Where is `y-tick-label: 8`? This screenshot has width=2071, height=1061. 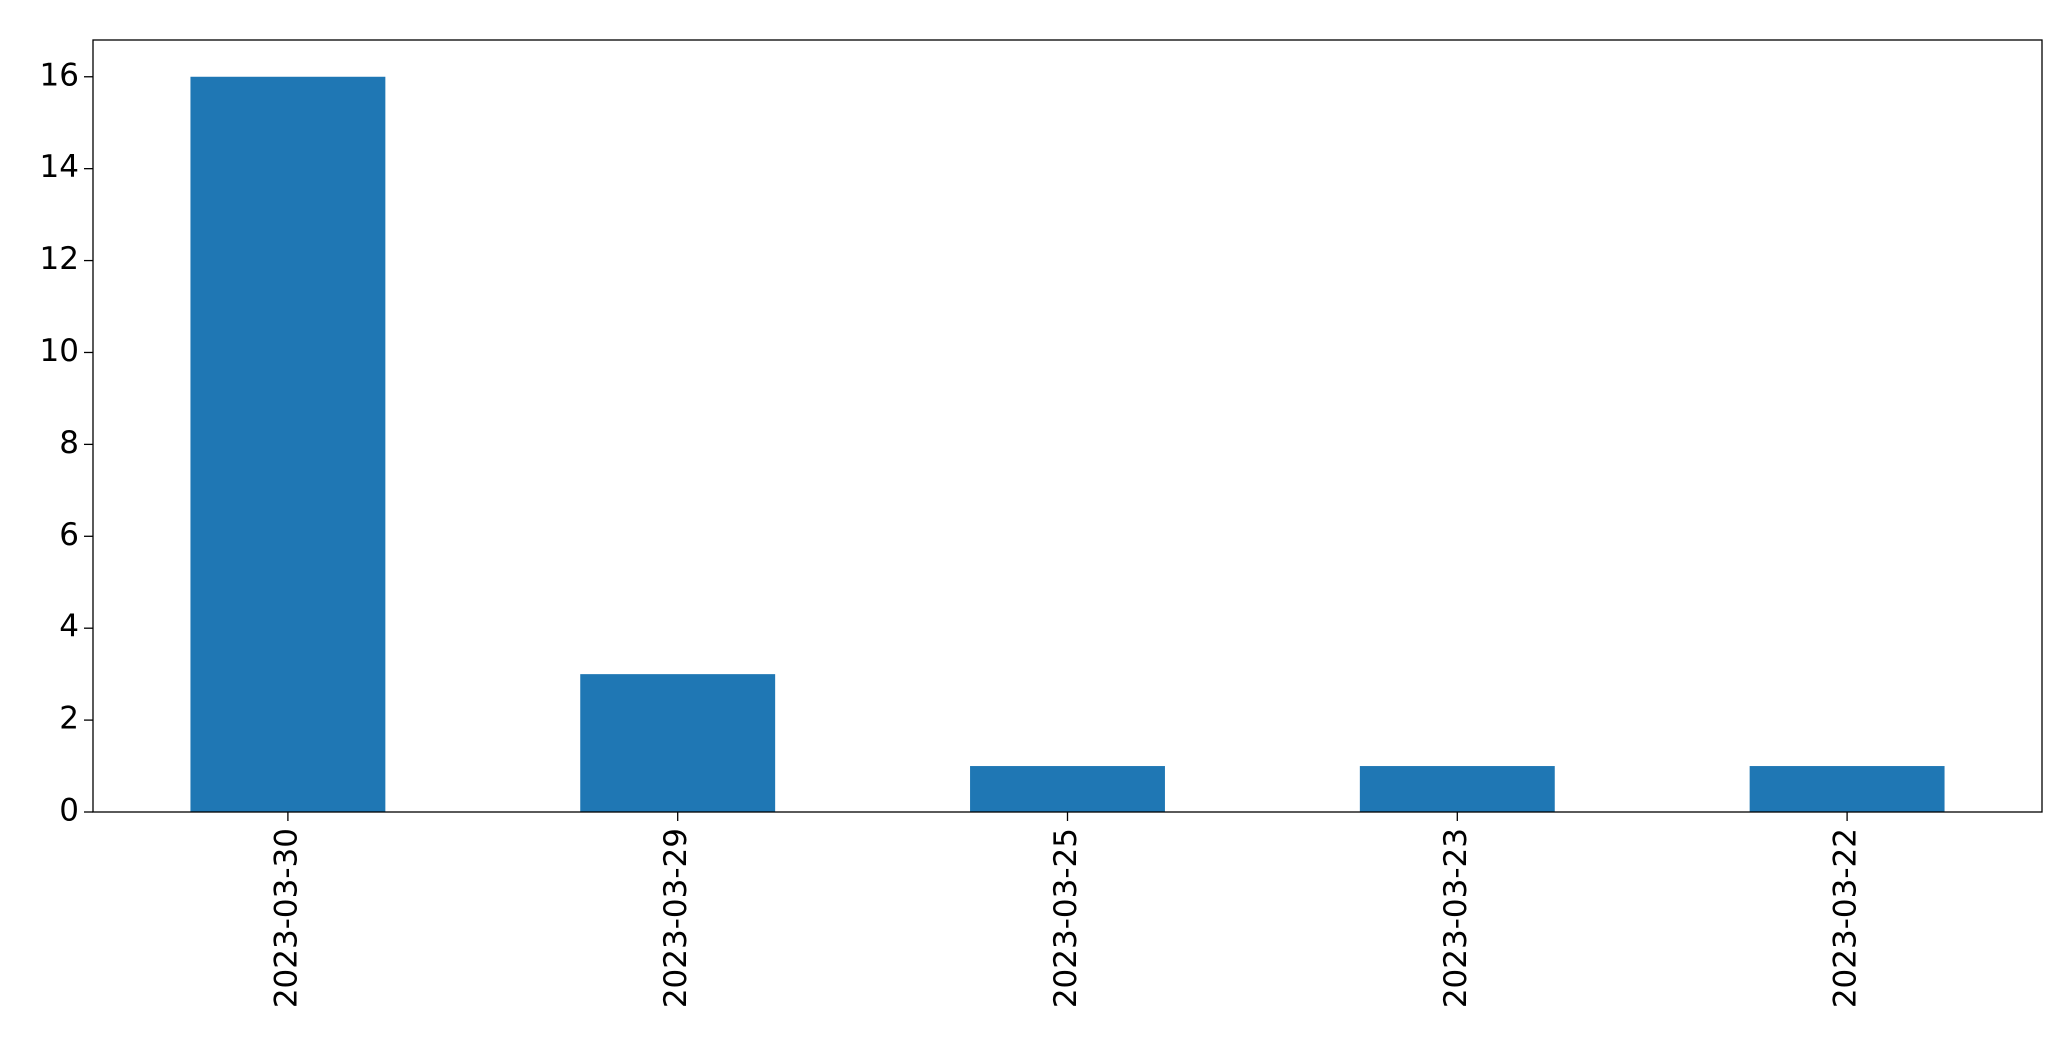 y-tick-label: 8 is located at coordinates (69, 443).